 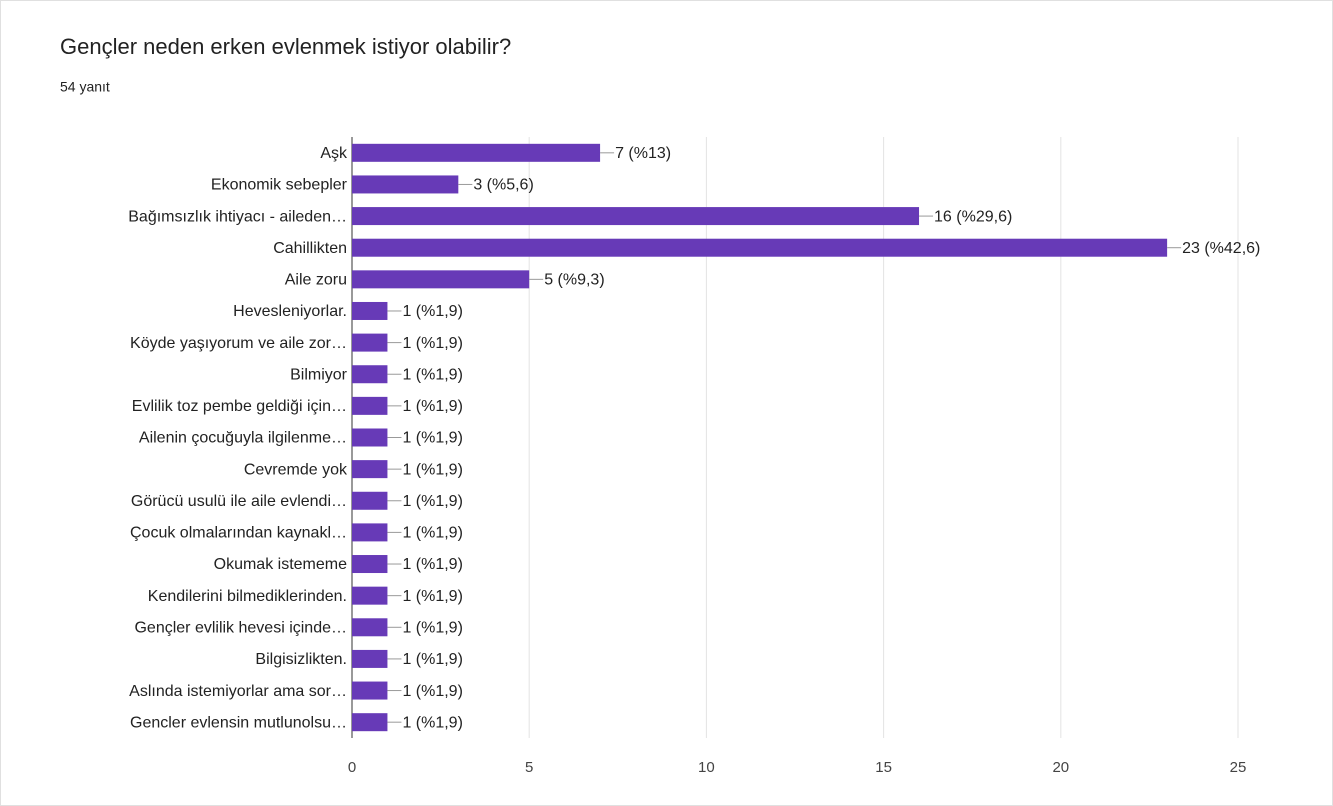 What do you see at coordinates (1238, 767) in the screenshot?
I see `x-tick-label: 25` at bounding box center [1238, 767].